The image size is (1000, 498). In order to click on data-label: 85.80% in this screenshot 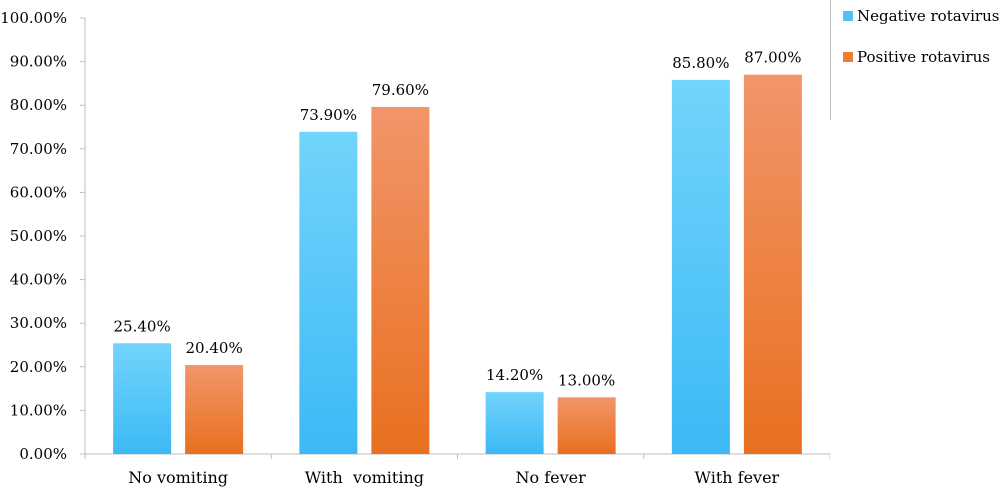, I will do `click(700, 63)`.